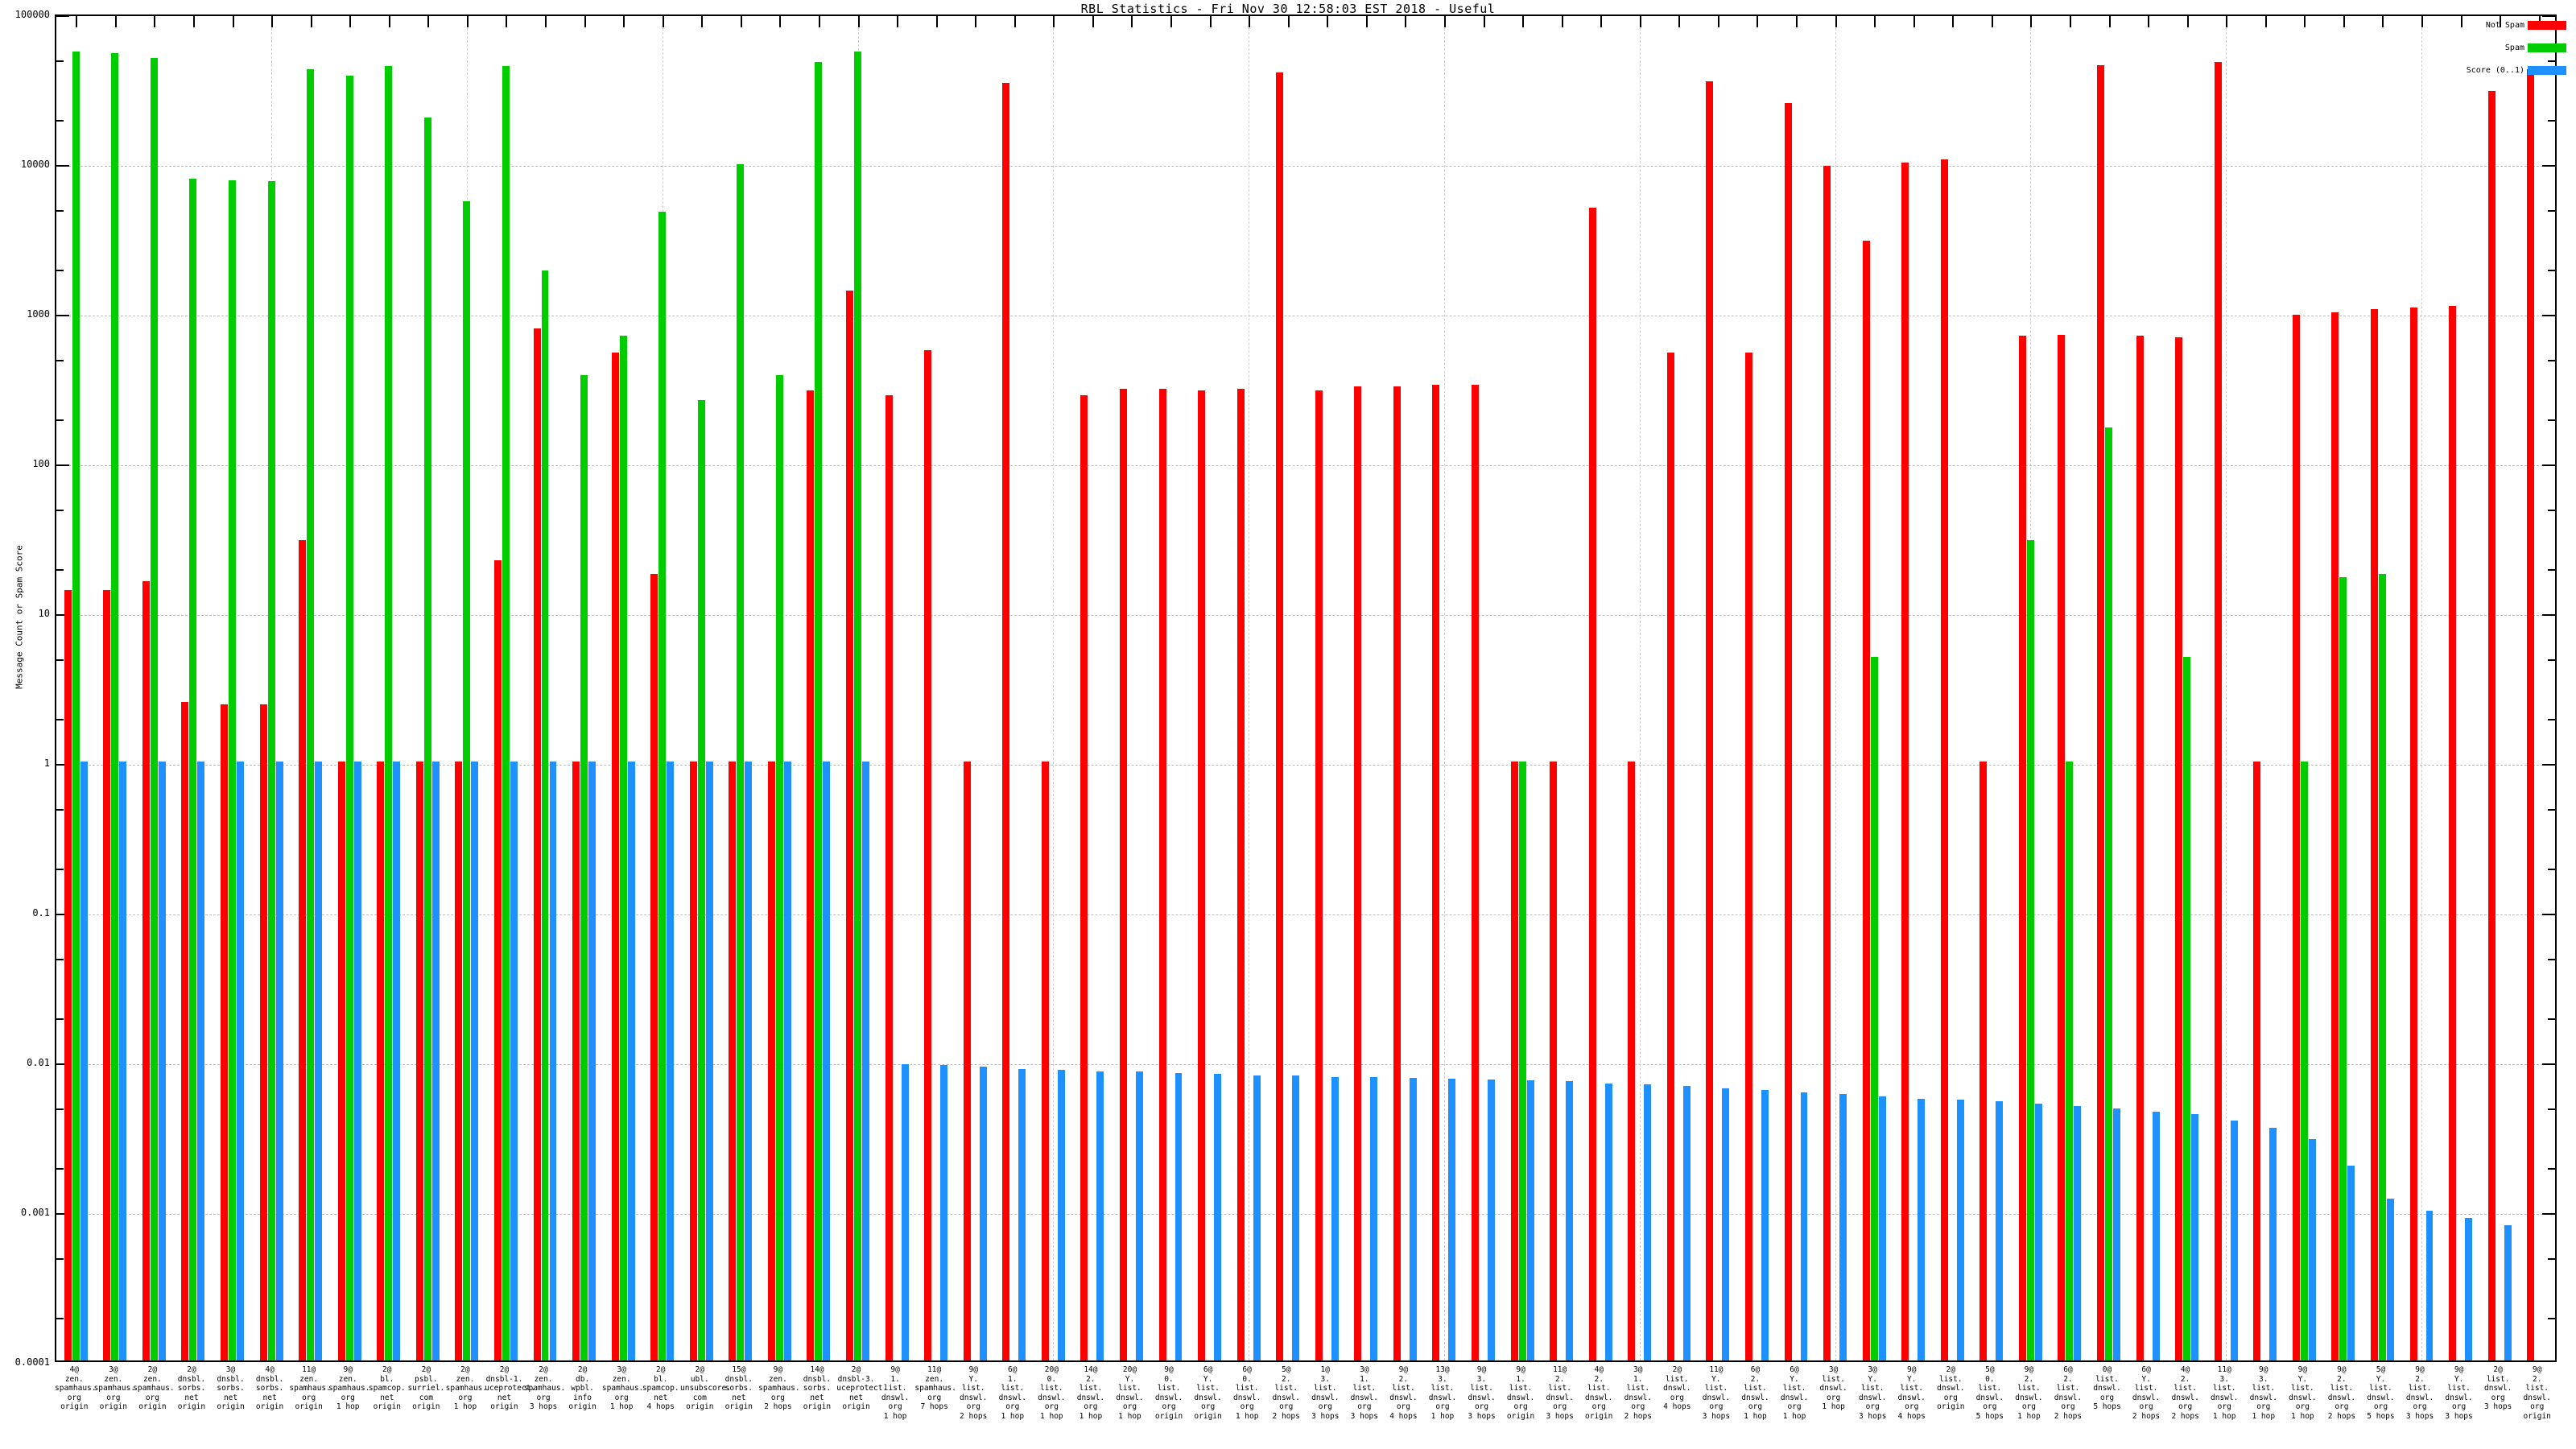 The height and width of the screenshot is (1449, 2576). Describe the element at coordinates (817, 1388) in the screenshot. I see `x-axis-label: 14@ dnsbl. sorbs. net origin` at that location.